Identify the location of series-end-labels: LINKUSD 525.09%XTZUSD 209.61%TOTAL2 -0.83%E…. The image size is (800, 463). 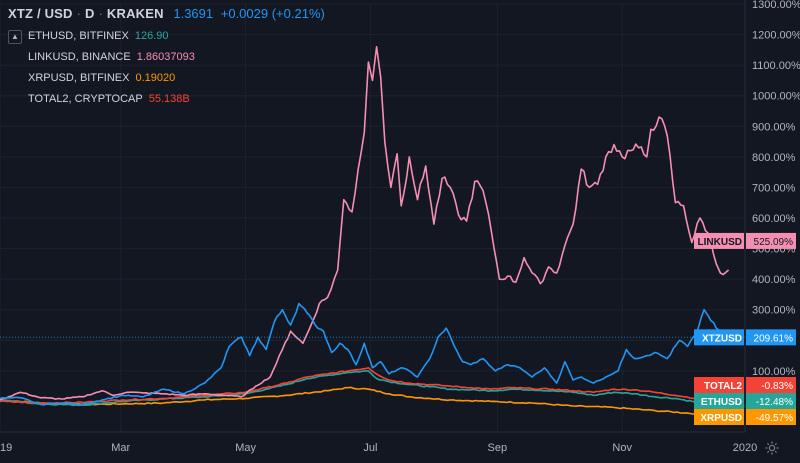
(745, 328).